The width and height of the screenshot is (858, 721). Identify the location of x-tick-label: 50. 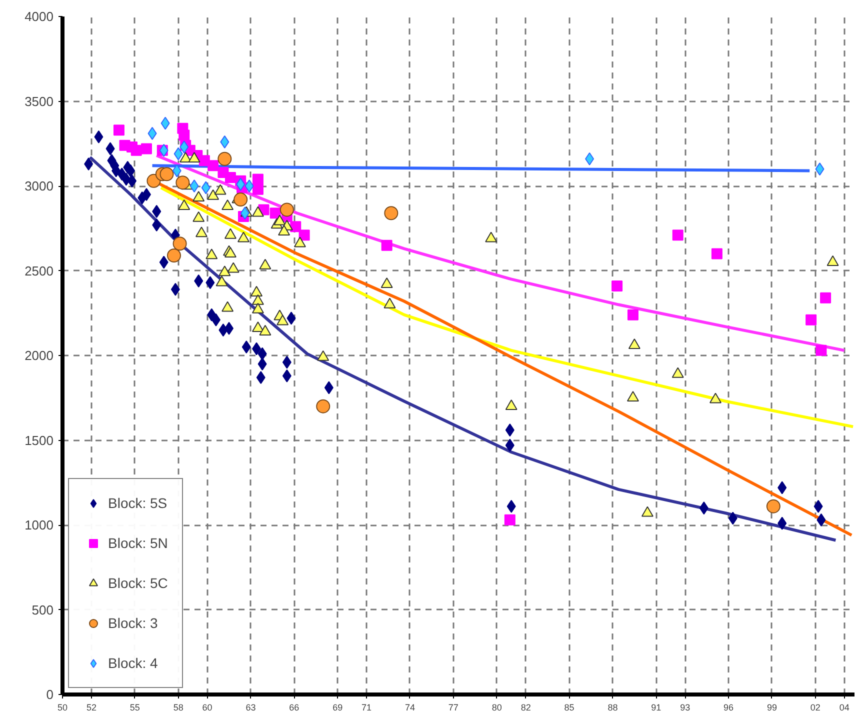
(62, 707).